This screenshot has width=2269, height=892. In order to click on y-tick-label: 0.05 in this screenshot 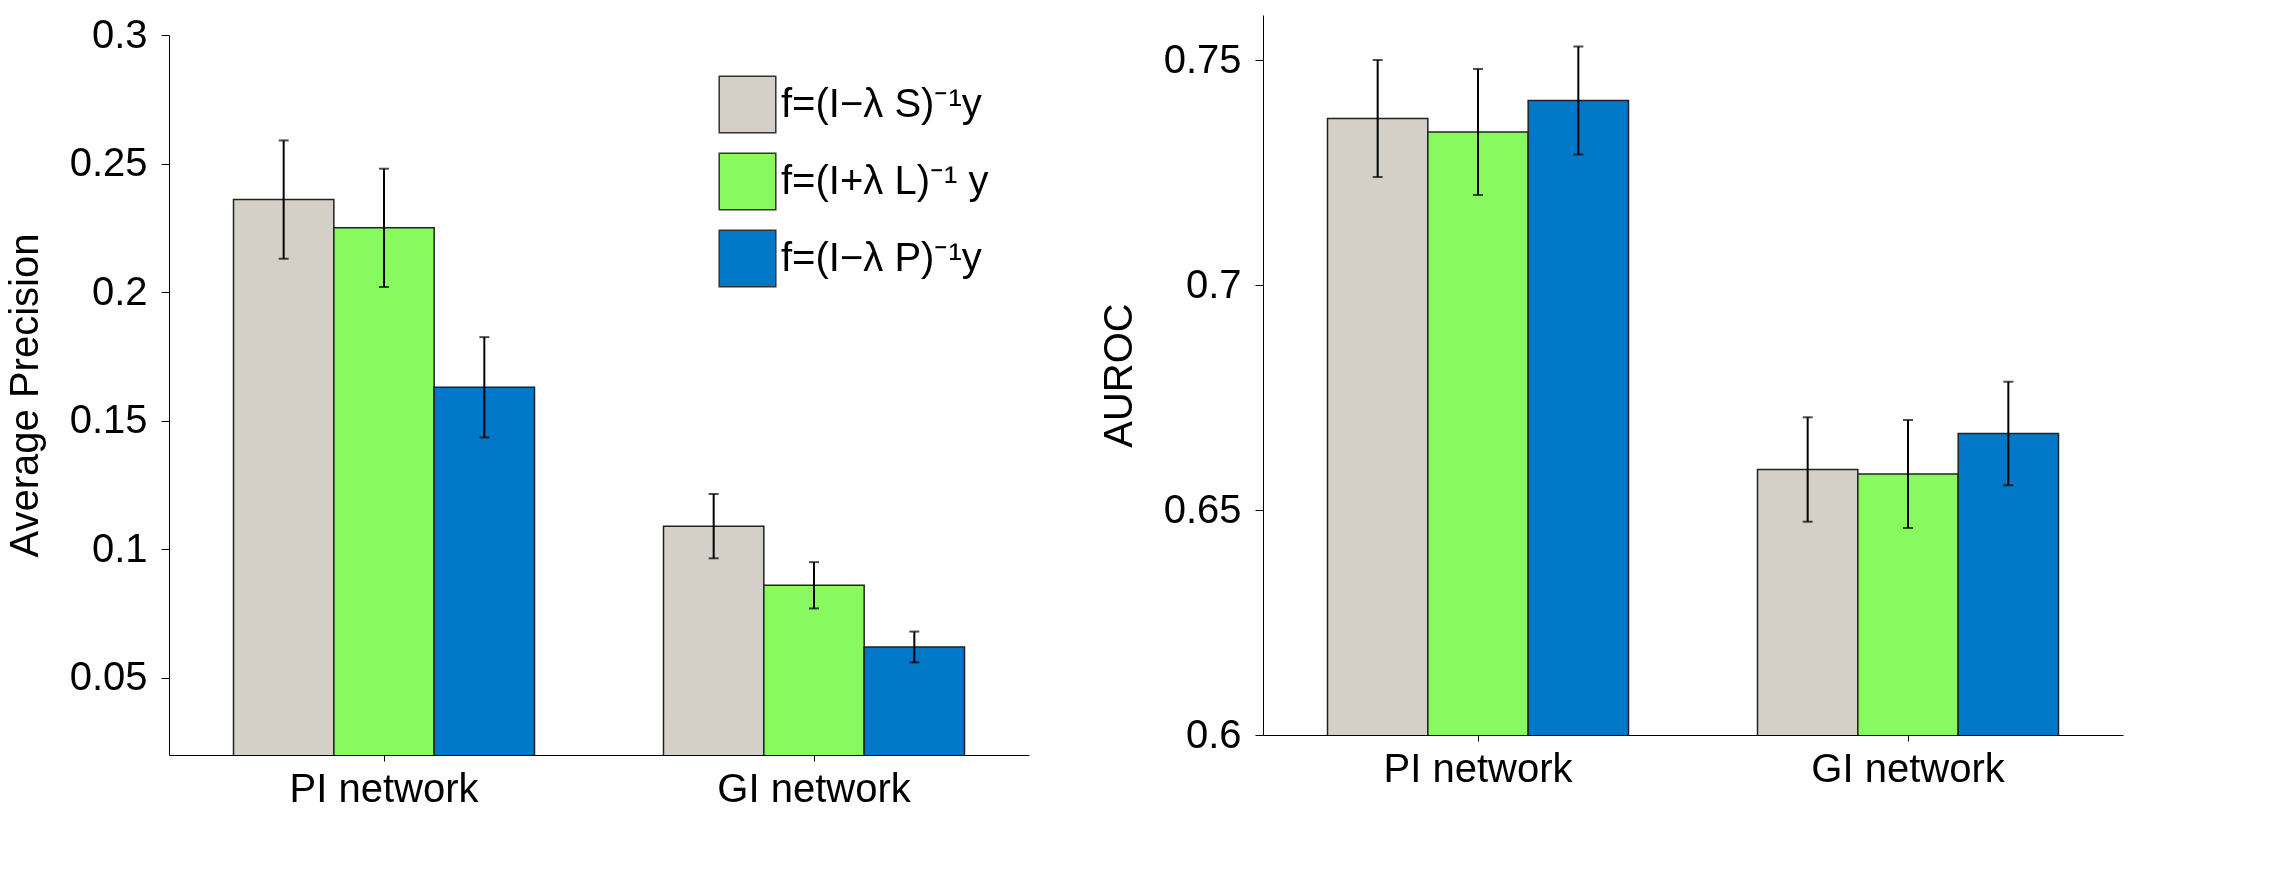, I will do `click(108, 676)`.